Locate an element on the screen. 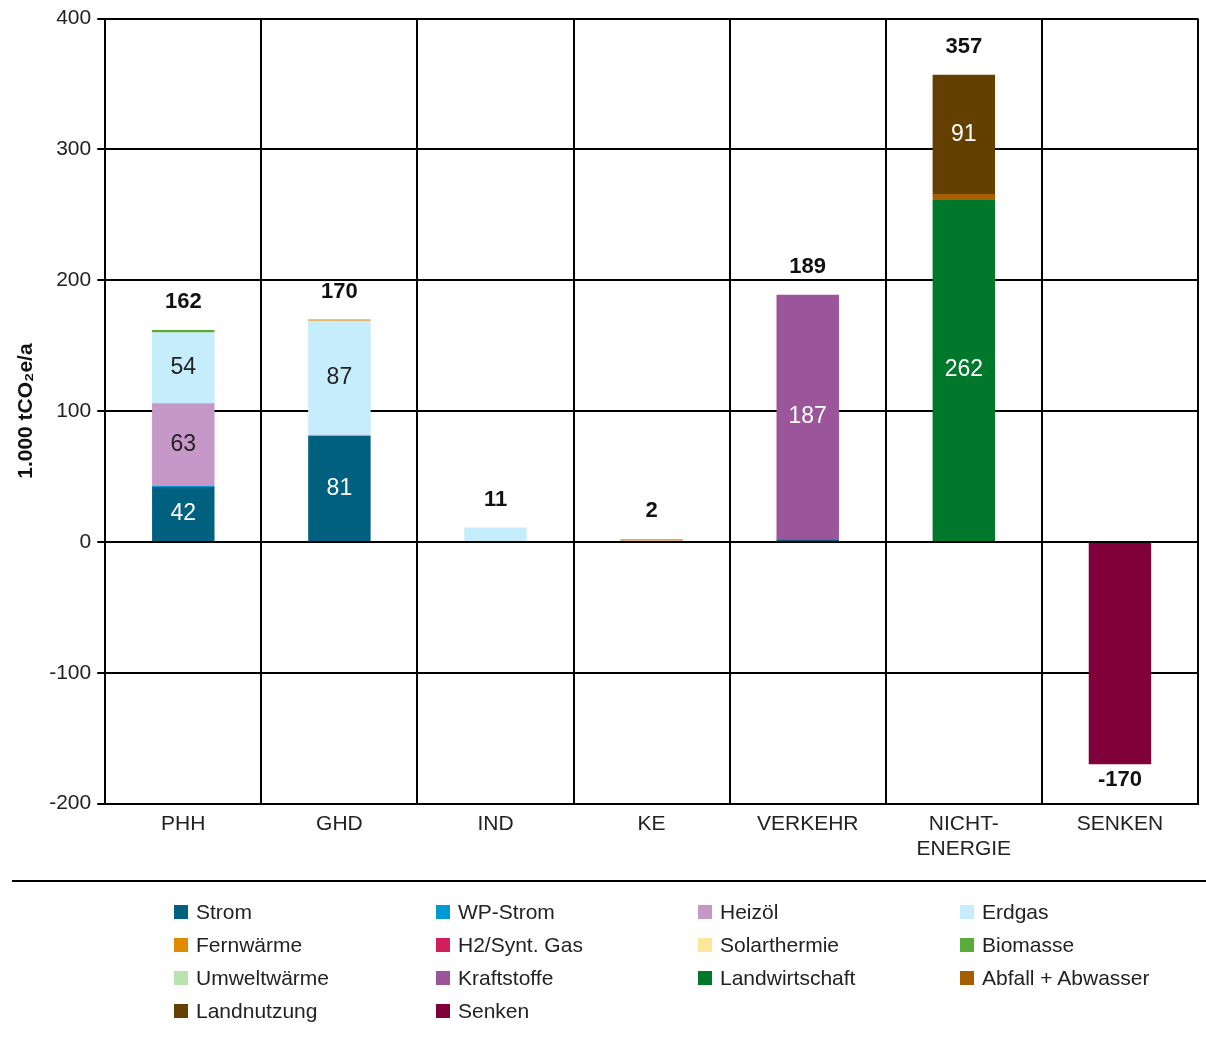  x-tick-label: GHD is located at coordinates (339, 822).